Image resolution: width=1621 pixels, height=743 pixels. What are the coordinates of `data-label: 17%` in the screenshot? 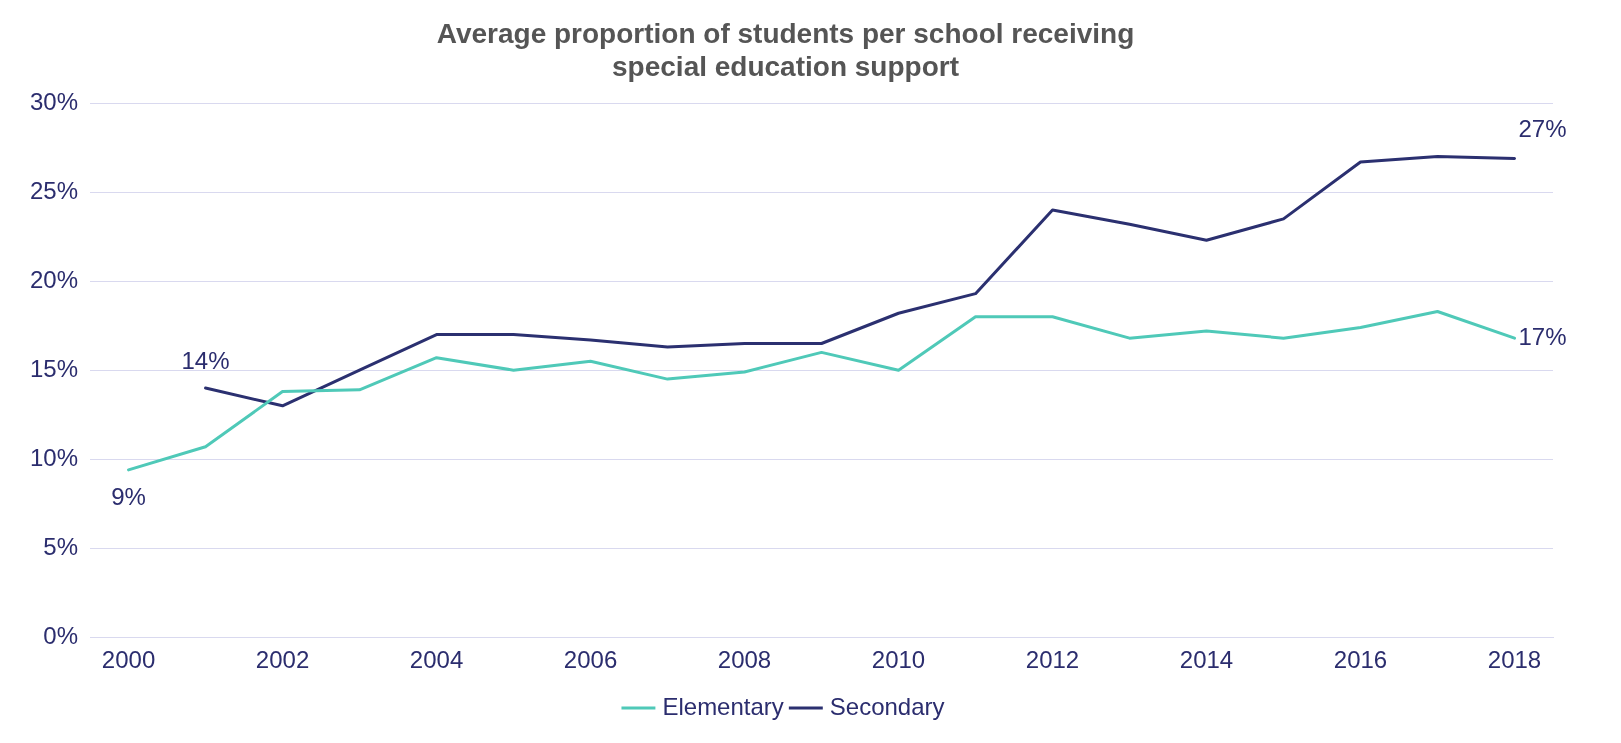 It's located at (1542, 336).